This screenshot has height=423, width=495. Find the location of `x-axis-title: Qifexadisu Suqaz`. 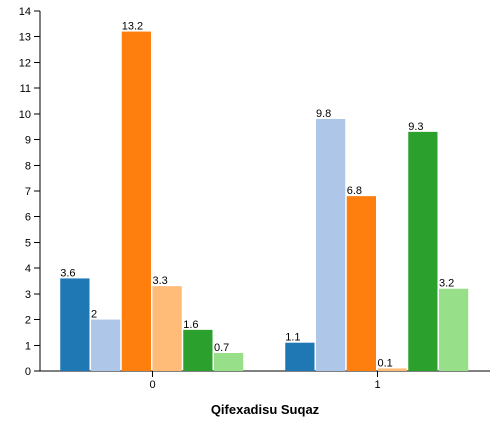

x-axis-title: Qifexadisu Suqaz is located at coordinates (265, 409).